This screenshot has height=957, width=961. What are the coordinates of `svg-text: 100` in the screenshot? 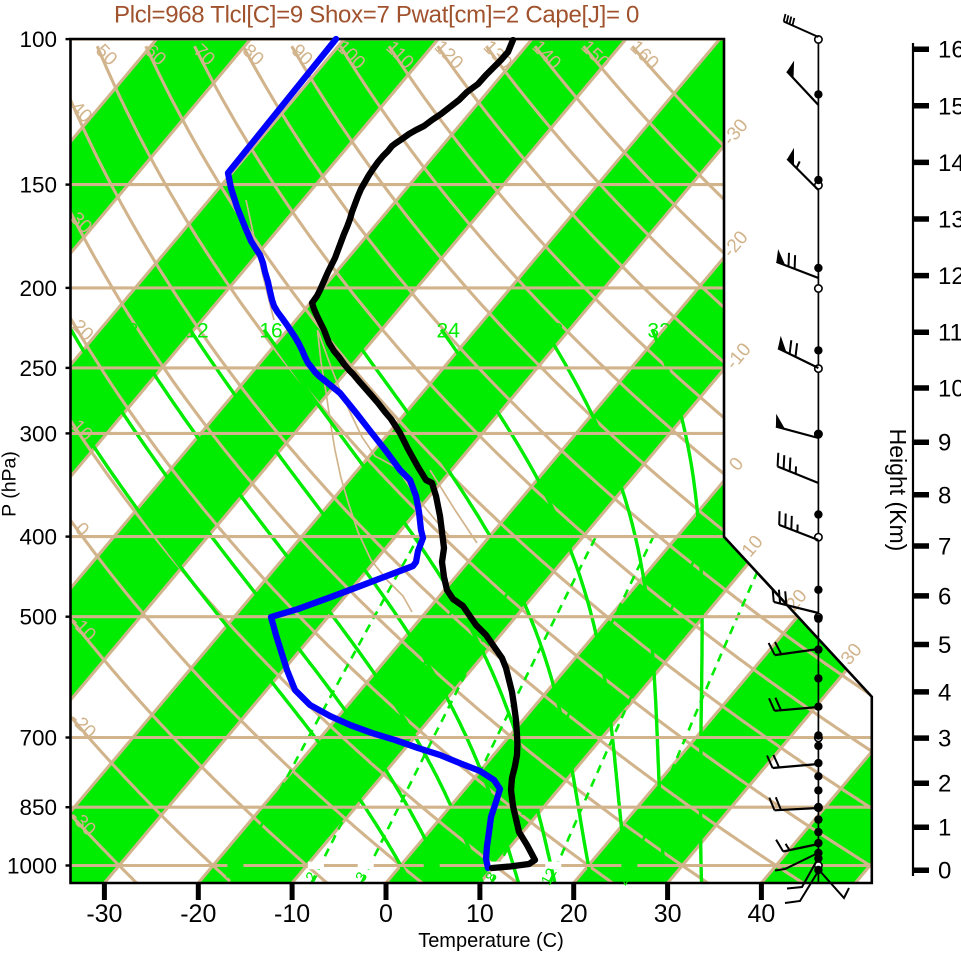 It's located at (38, 39).